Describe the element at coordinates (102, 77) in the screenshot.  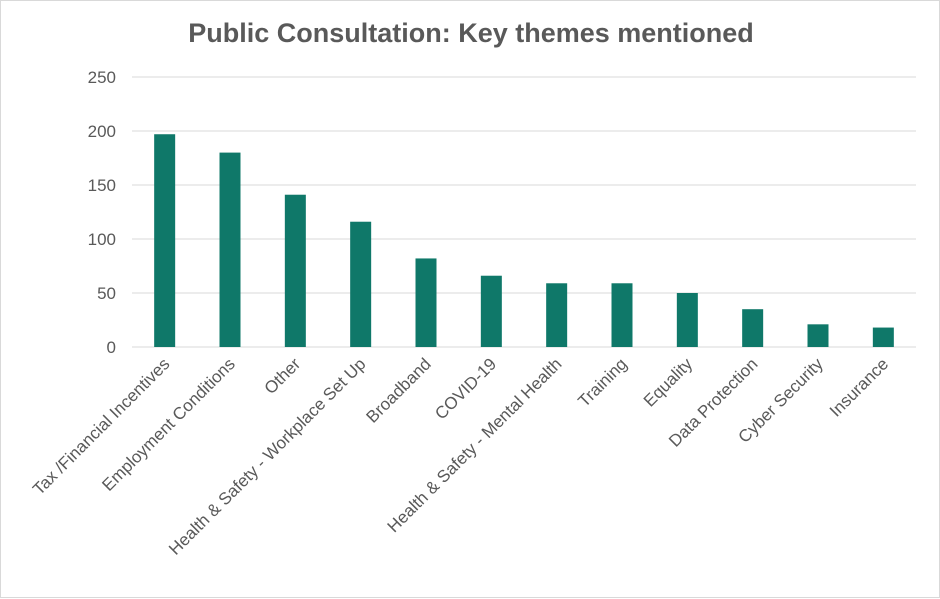
I see `y-tick-label: 250` at that location.